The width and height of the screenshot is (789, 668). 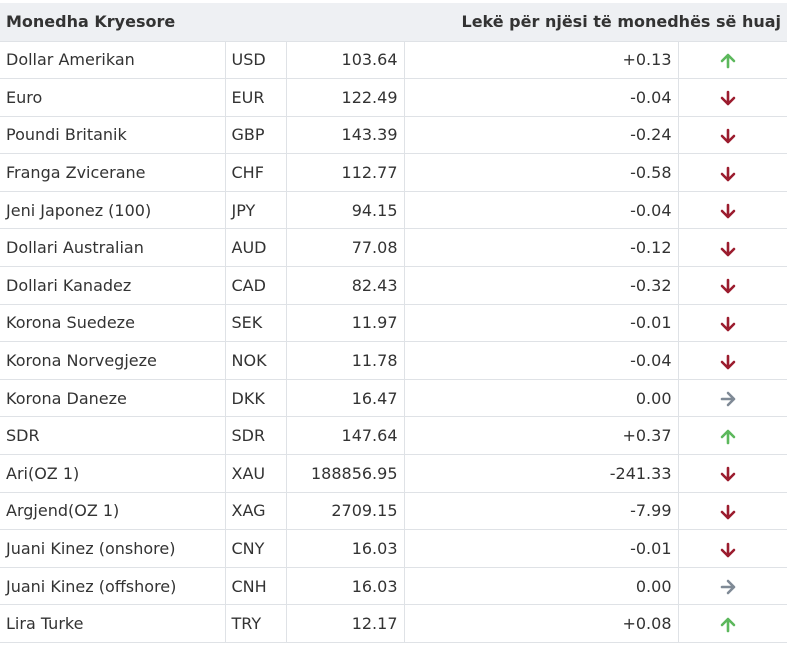 I want to click on rate-value: 188856.95, so click(x=344, y=473).